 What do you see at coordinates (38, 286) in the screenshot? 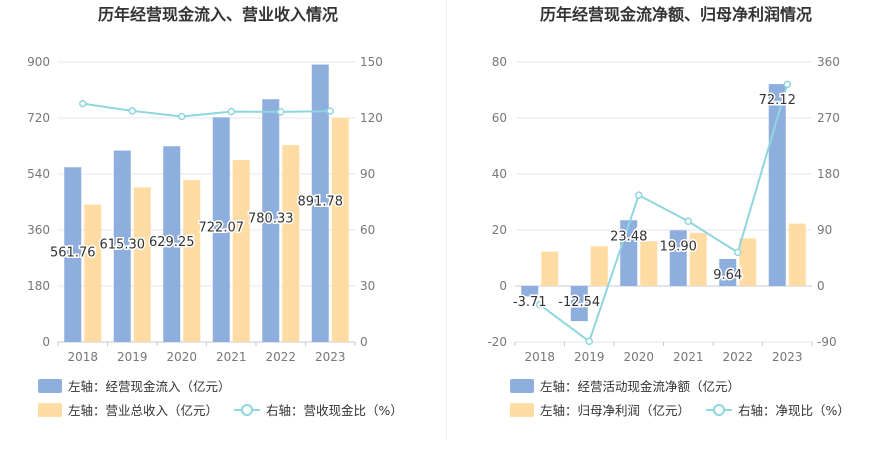
I see `left-axis-tick-label: 180` at bounding box center [38, 286].